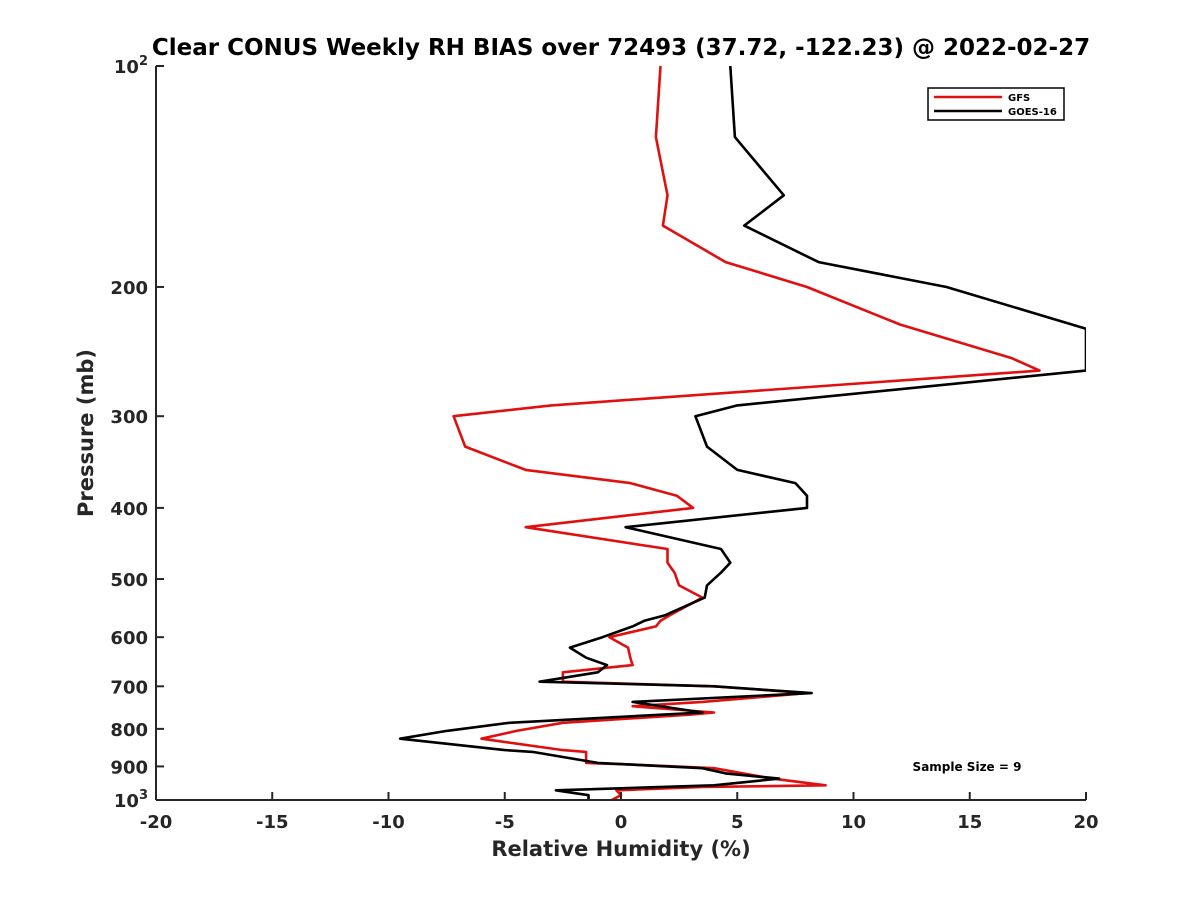 This screenshot has height=900, width=1200. What do you see at coordinates (129, 767) in the screenshot?
I see `y-tick-label: 900` at bounding box center [129, 767].